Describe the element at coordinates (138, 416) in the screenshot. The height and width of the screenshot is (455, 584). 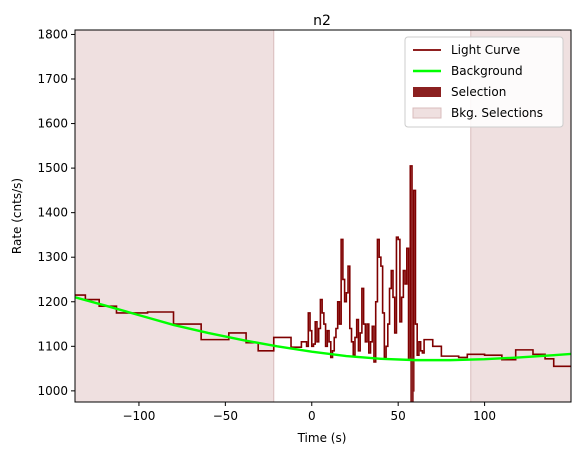
I see `x-tick-label: −100` at that location.